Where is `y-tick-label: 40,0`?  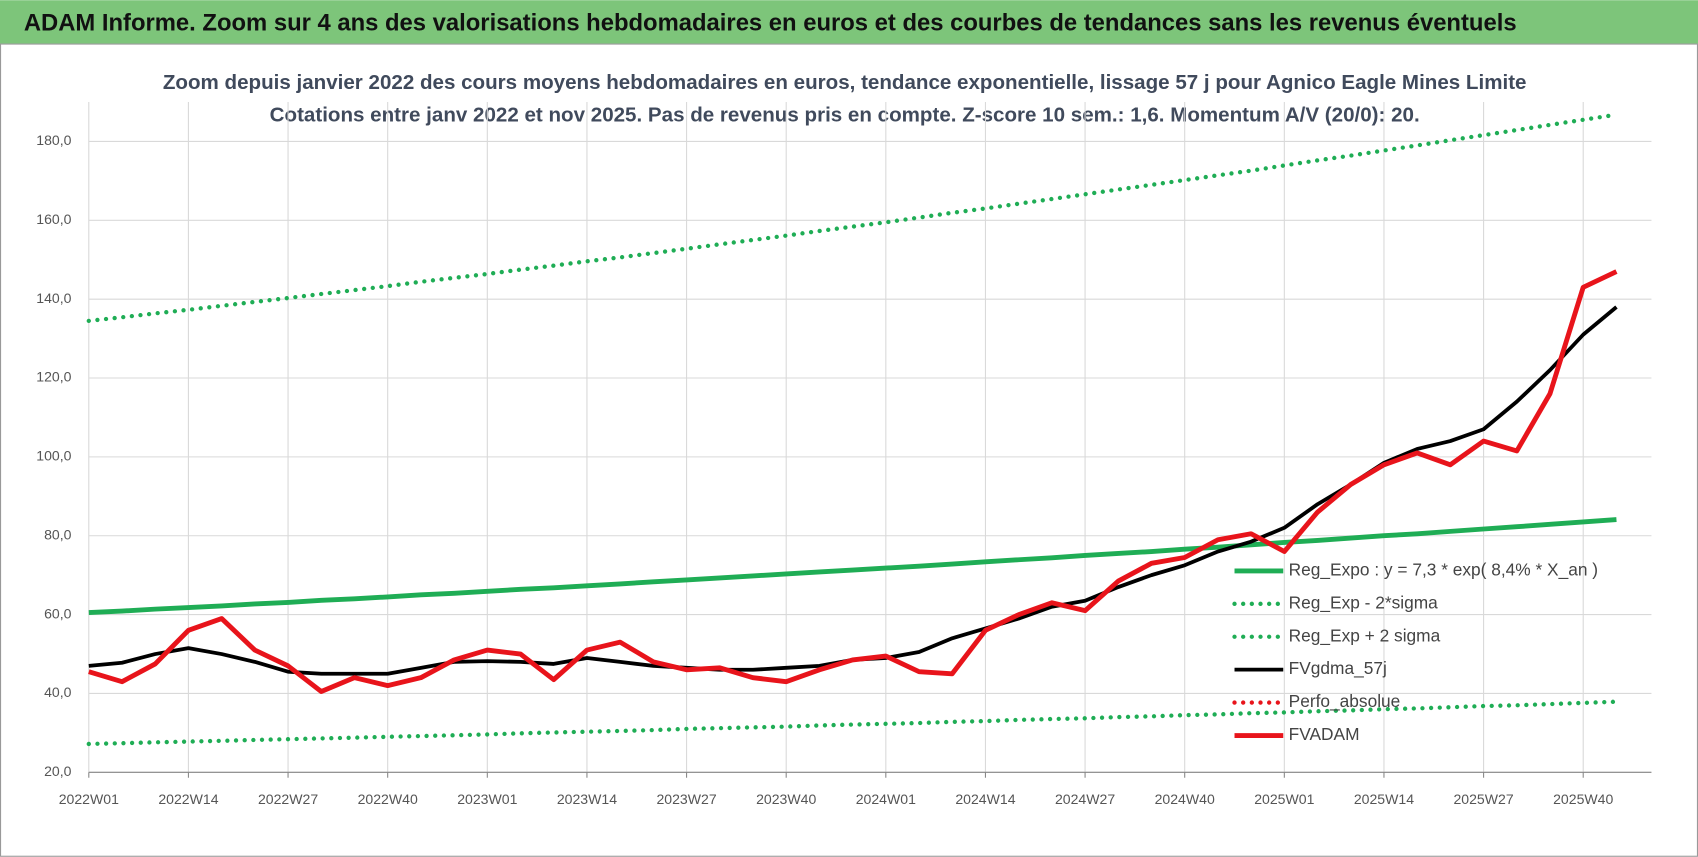
y-tick-label: 40,0 is located at coordinates (58, 692).